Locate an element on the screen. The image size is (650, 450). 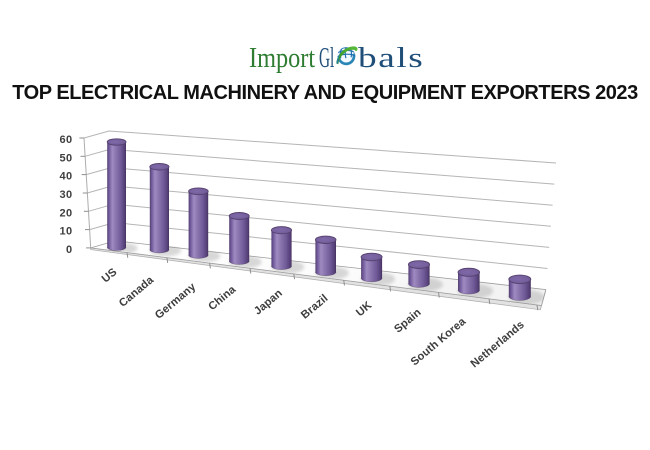
svg-text: Japan is located at coordinates (268, 302).